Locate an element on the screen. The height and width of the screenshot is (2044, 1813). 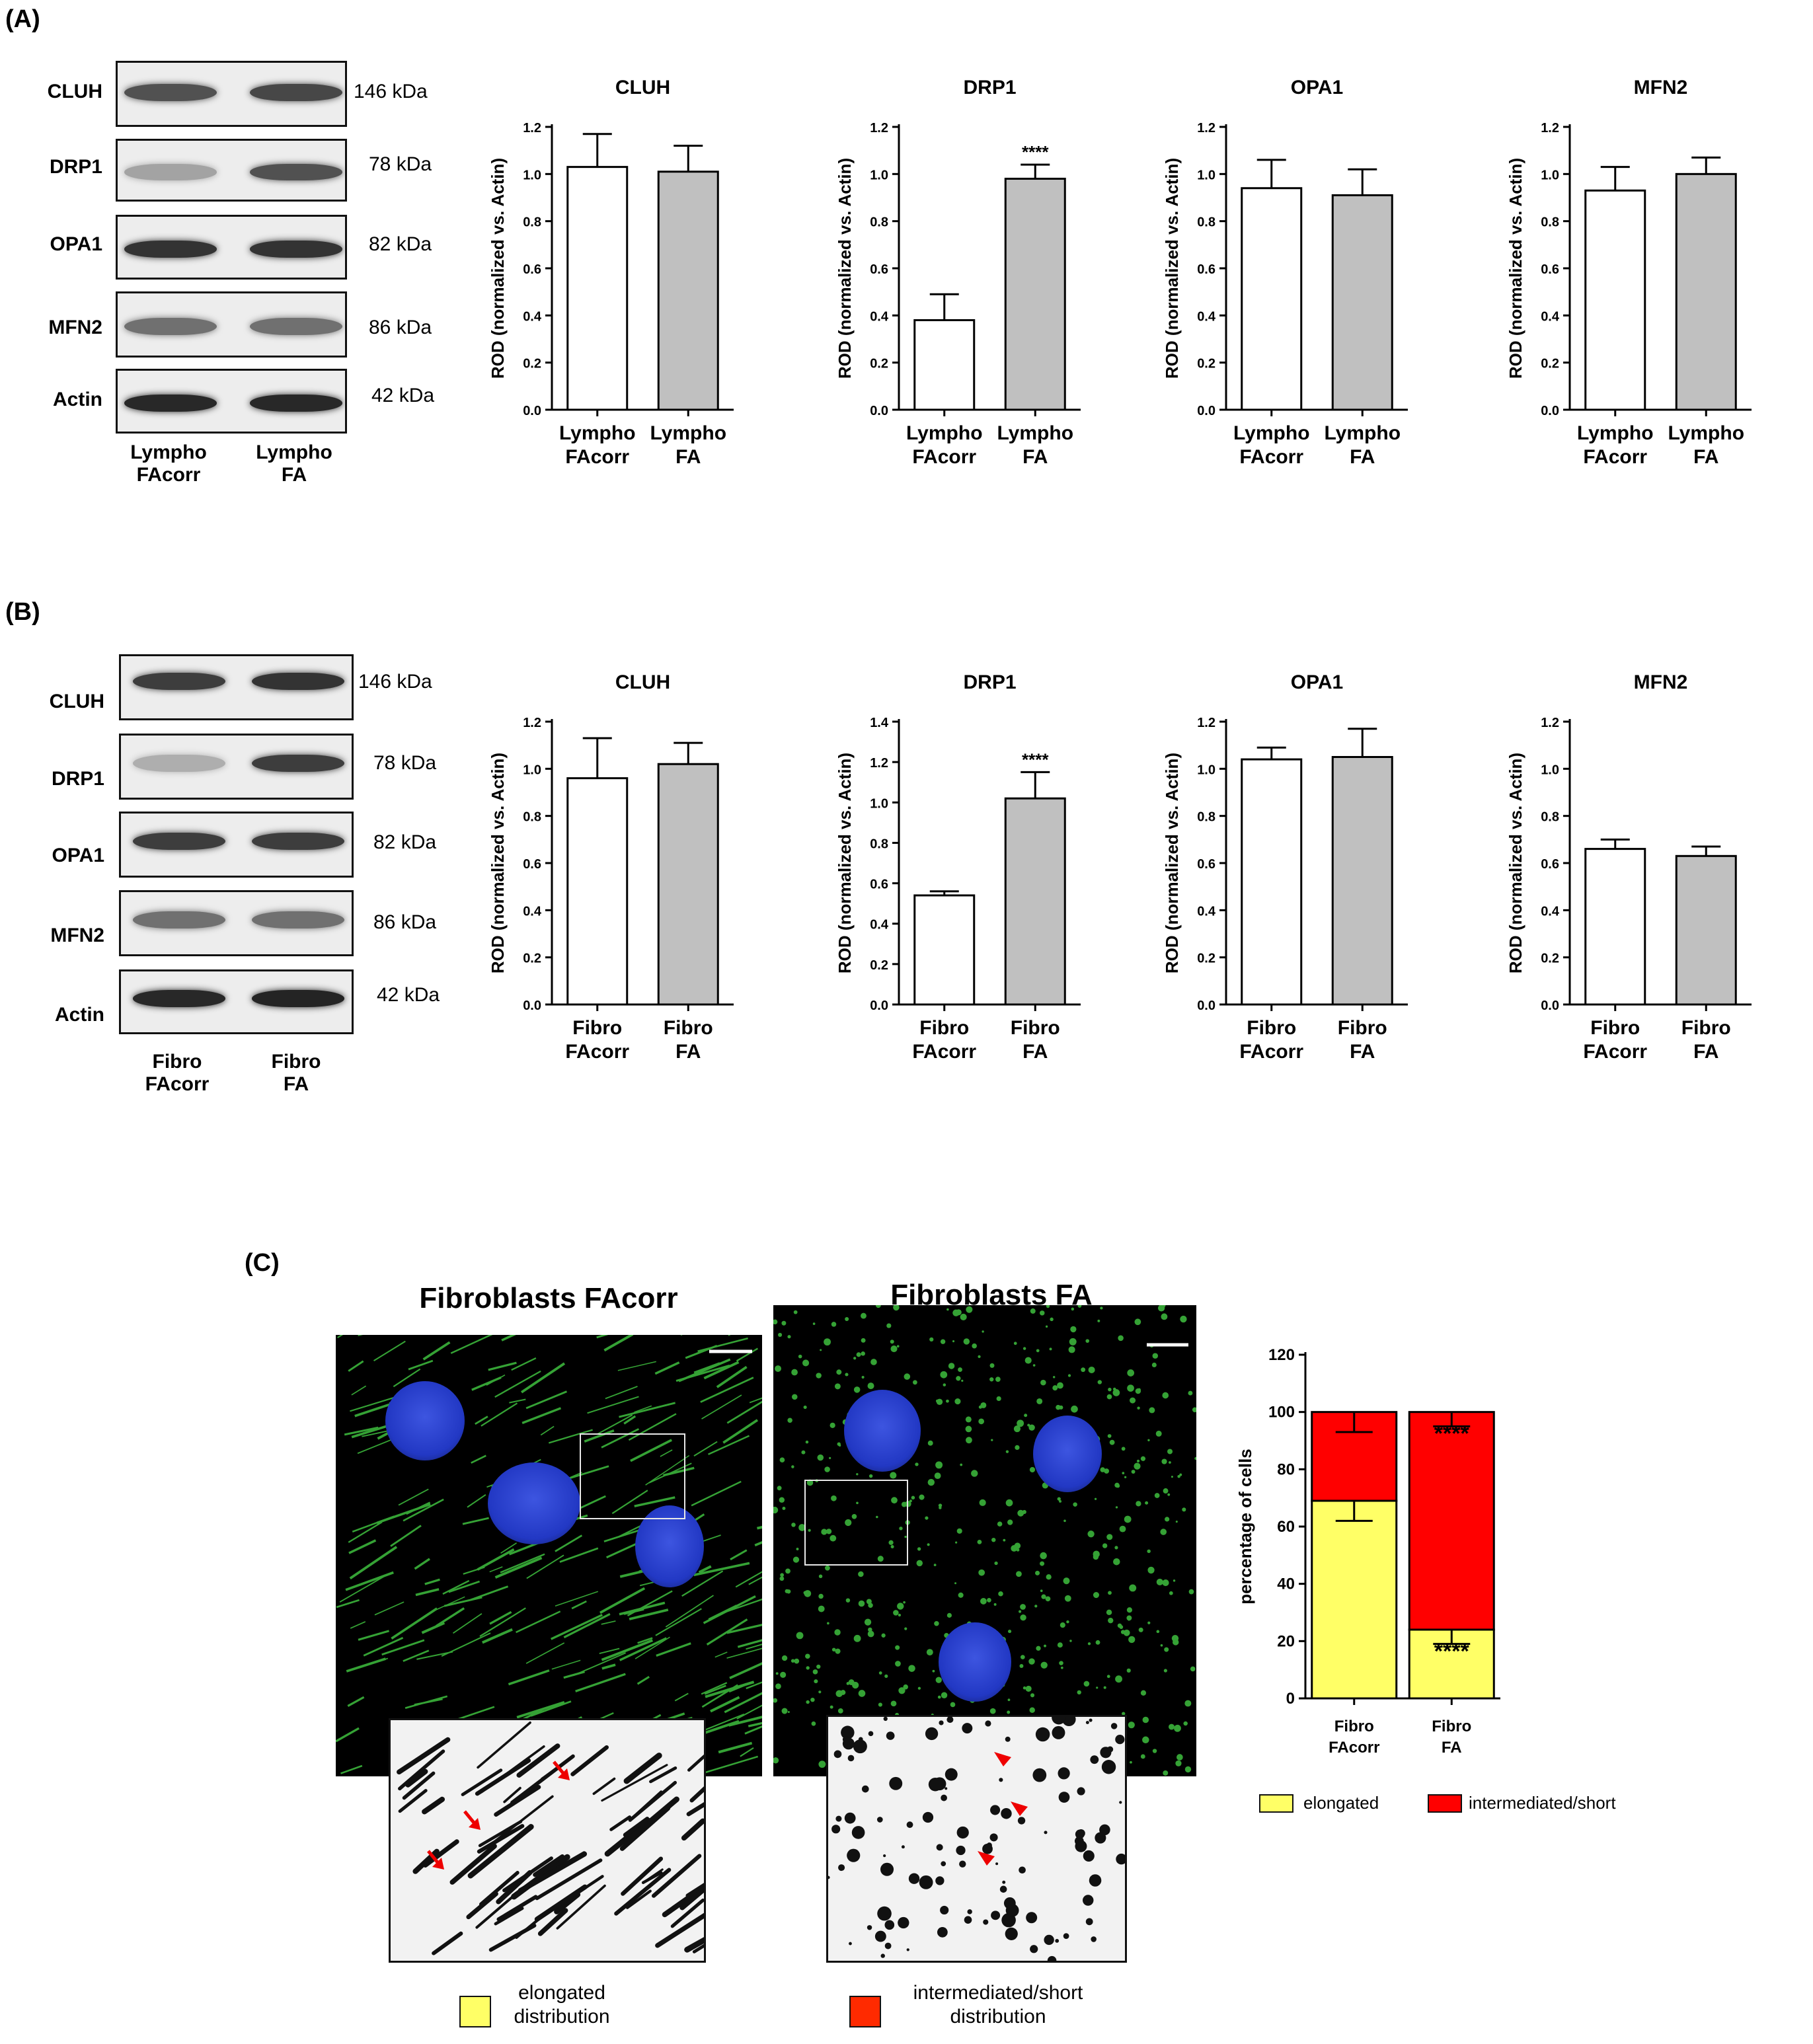
blot-label-opa1: OPA1 is located at coordinates (78, 855).